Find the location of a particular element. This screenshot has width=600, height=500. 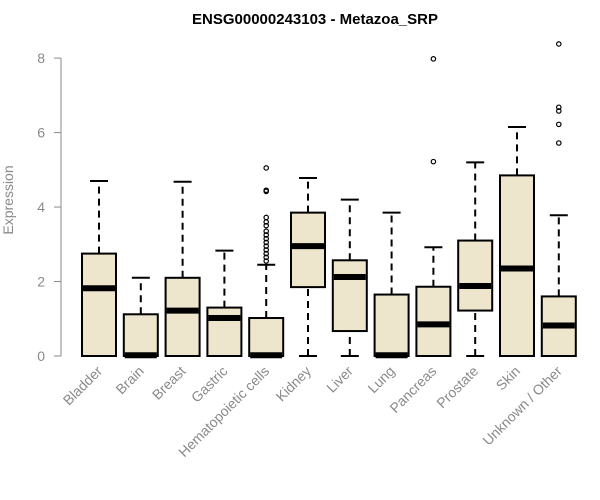

x-tick-label: Brain is located at coordinates (129, 380).